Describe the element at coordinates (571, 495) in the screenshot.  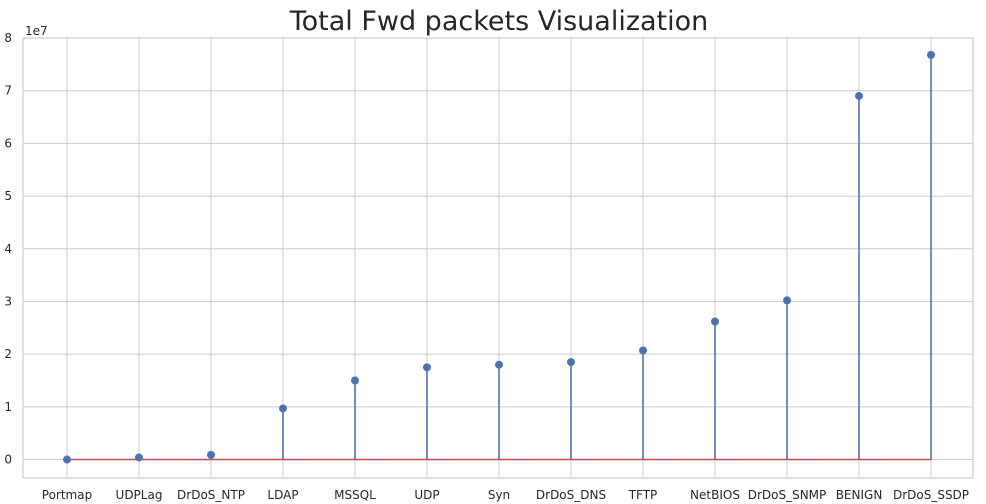
I see `x-tick-label: DrDoS_DNS` at that location.